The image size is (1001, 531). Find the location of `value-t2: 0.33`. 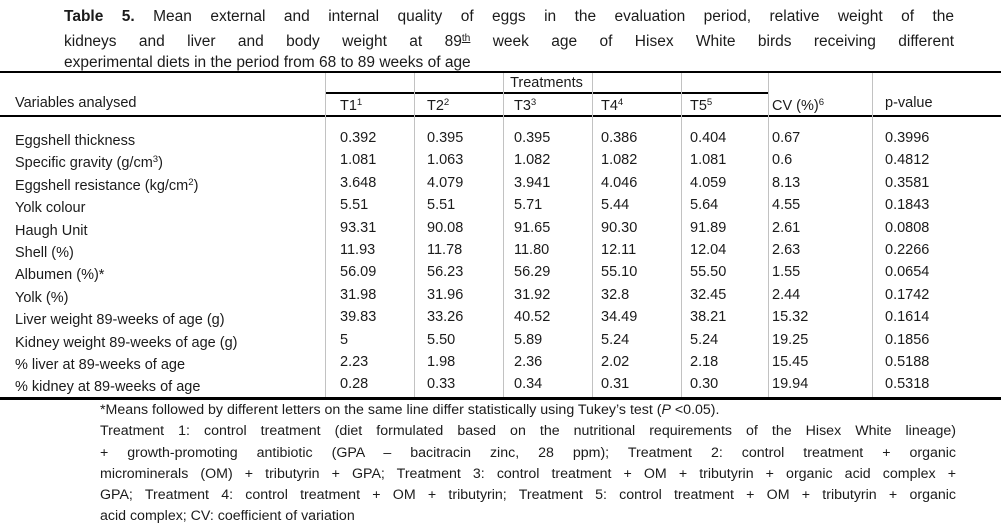

value-t2: 0.33 is located at coordinates (441, 384).